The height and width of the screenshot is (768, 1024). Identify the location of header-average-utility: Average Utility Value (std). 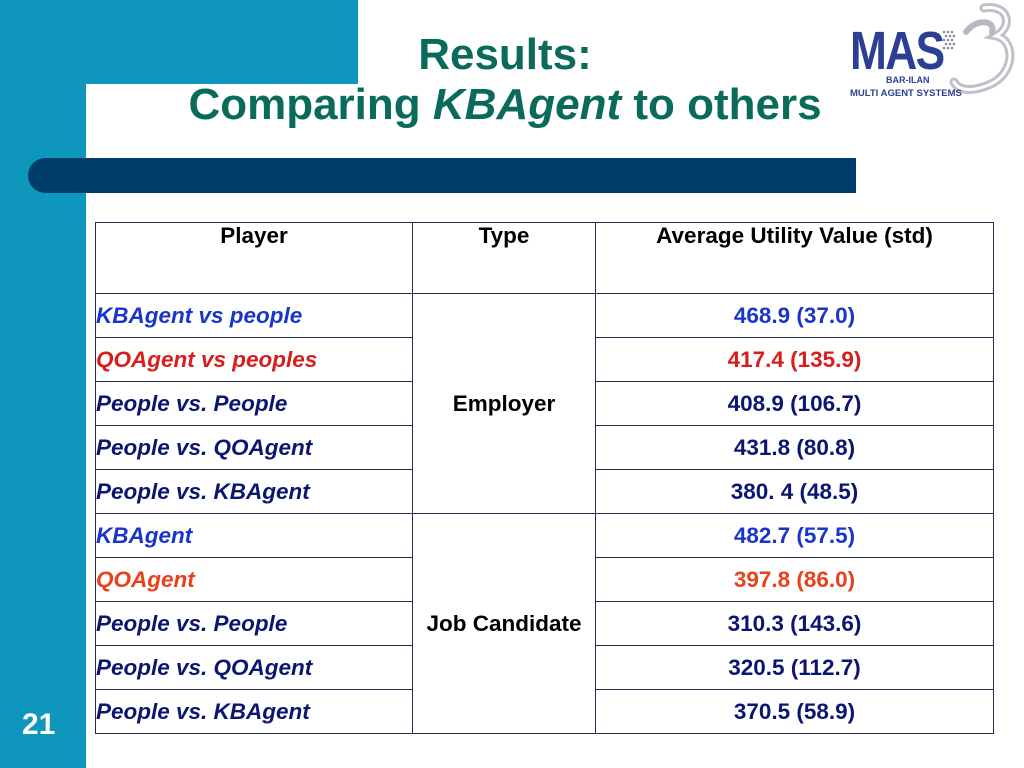
(794, 258).